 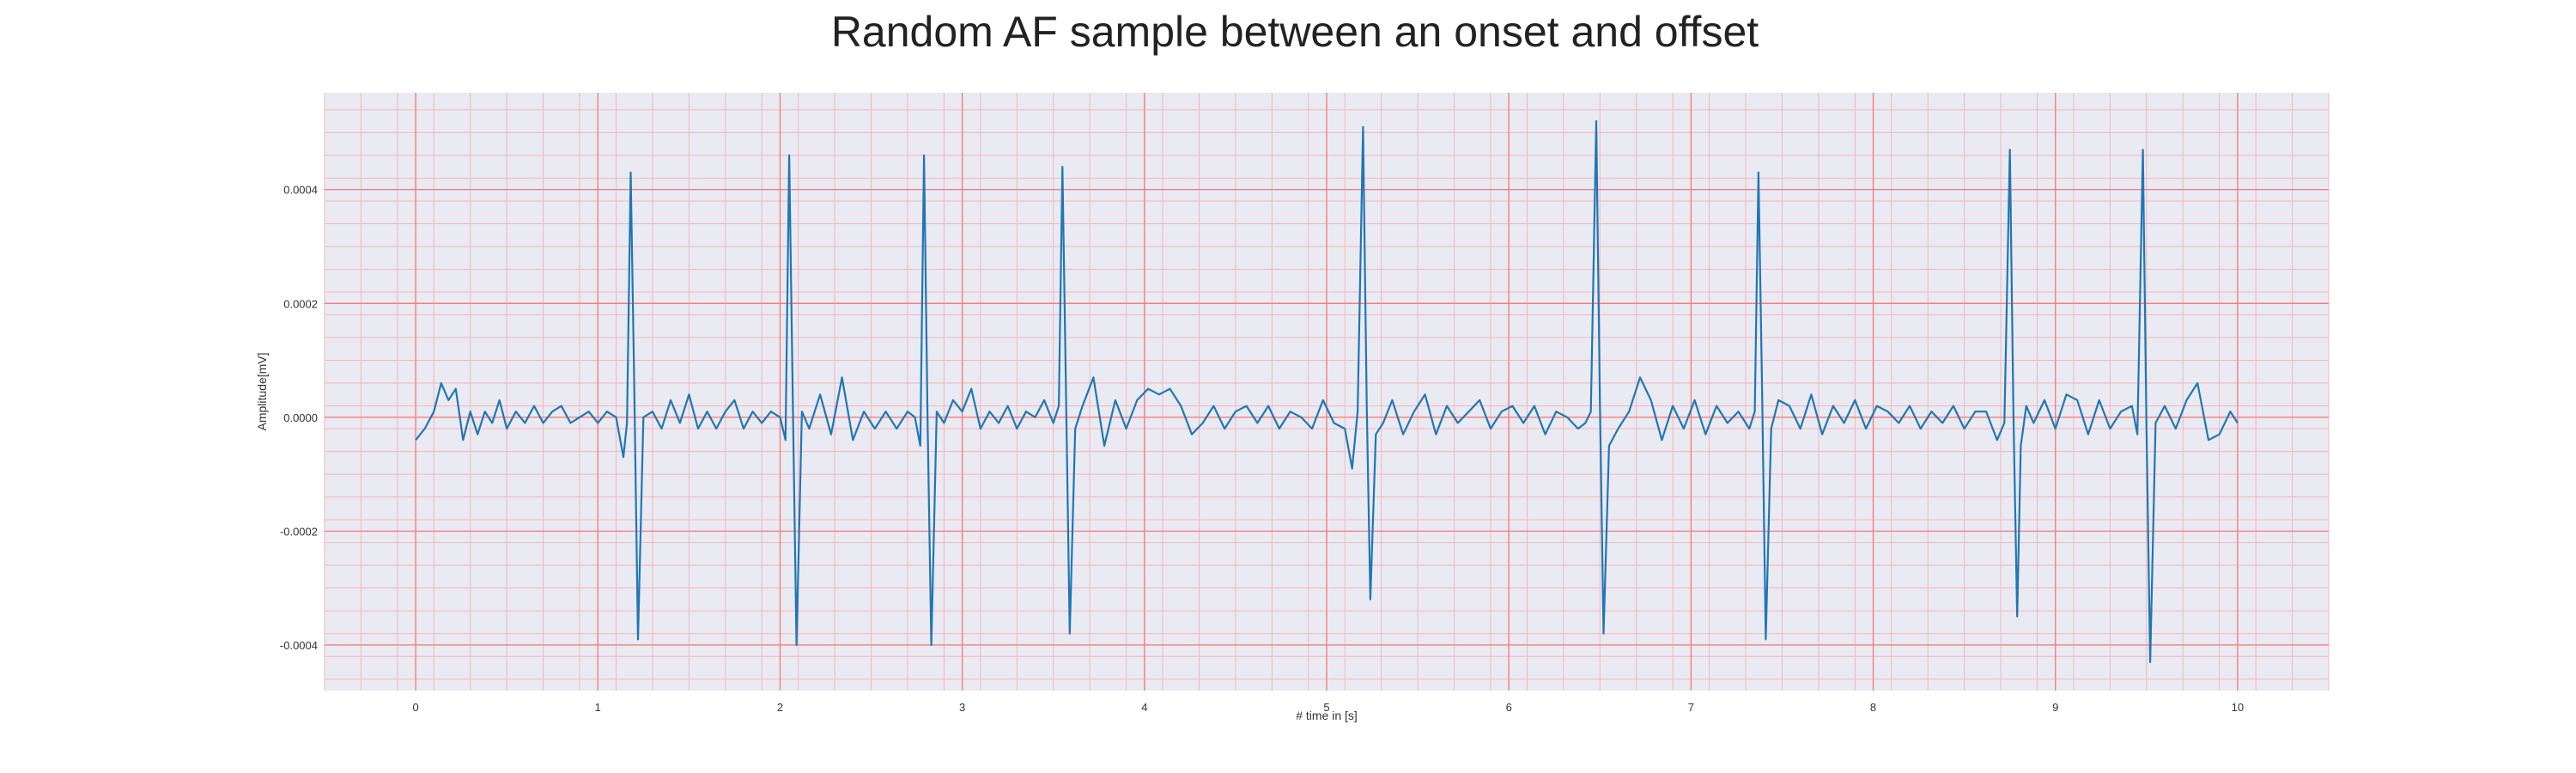 What do you see at coordinates (962, 707) in the screenshot?
I see `x-tick-label: 3` at bounding box center [962, 707].